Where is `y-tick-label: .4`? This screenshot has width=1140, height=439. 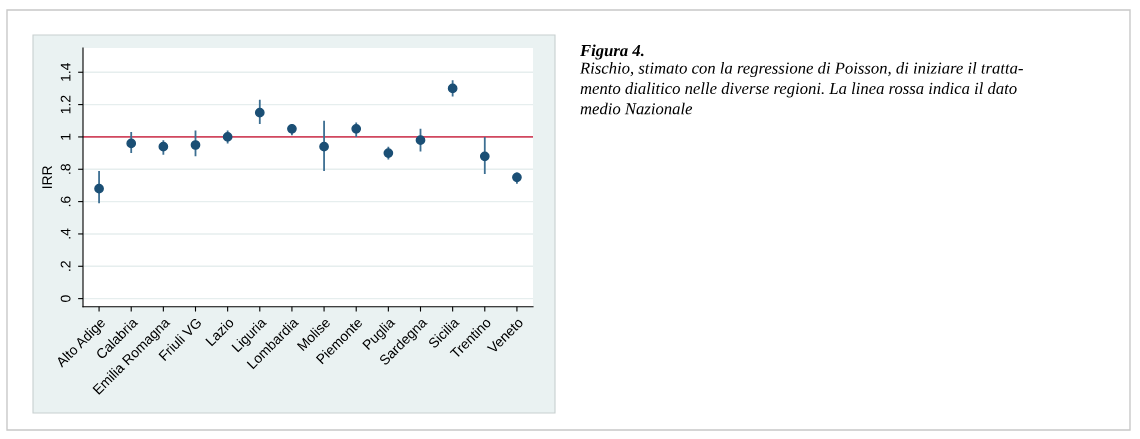 y-tick-label: .4 is located at coordinates (65, 233).